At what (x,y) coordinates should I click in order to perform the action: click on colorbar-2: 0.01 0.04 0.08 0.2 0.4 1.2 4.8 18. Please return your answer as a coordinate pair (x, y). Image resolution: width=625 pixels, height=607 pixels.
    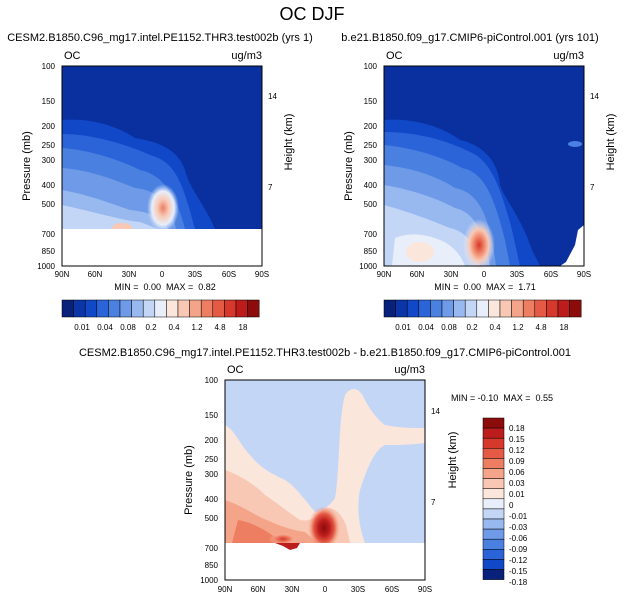
    Looking at the image, I should click on (482, 315).